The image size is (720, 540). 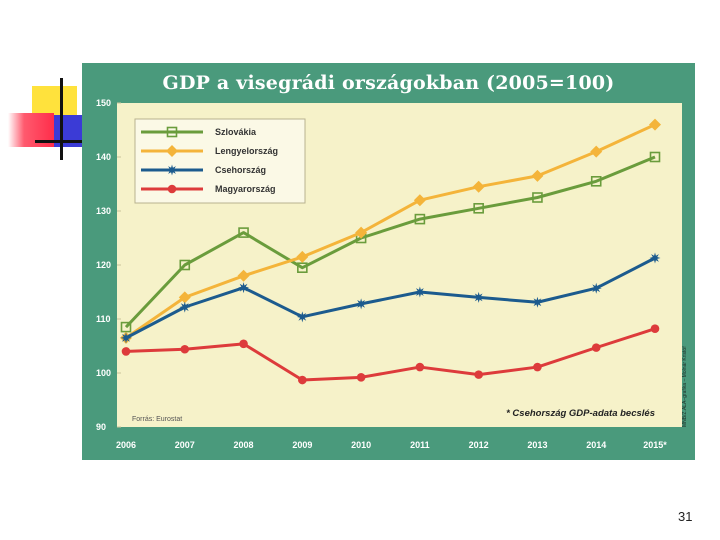 What do you see at coordinates (103, 319) in the screenshot?
I see `y-tick-label: 110` at bounding box center [103, 319].